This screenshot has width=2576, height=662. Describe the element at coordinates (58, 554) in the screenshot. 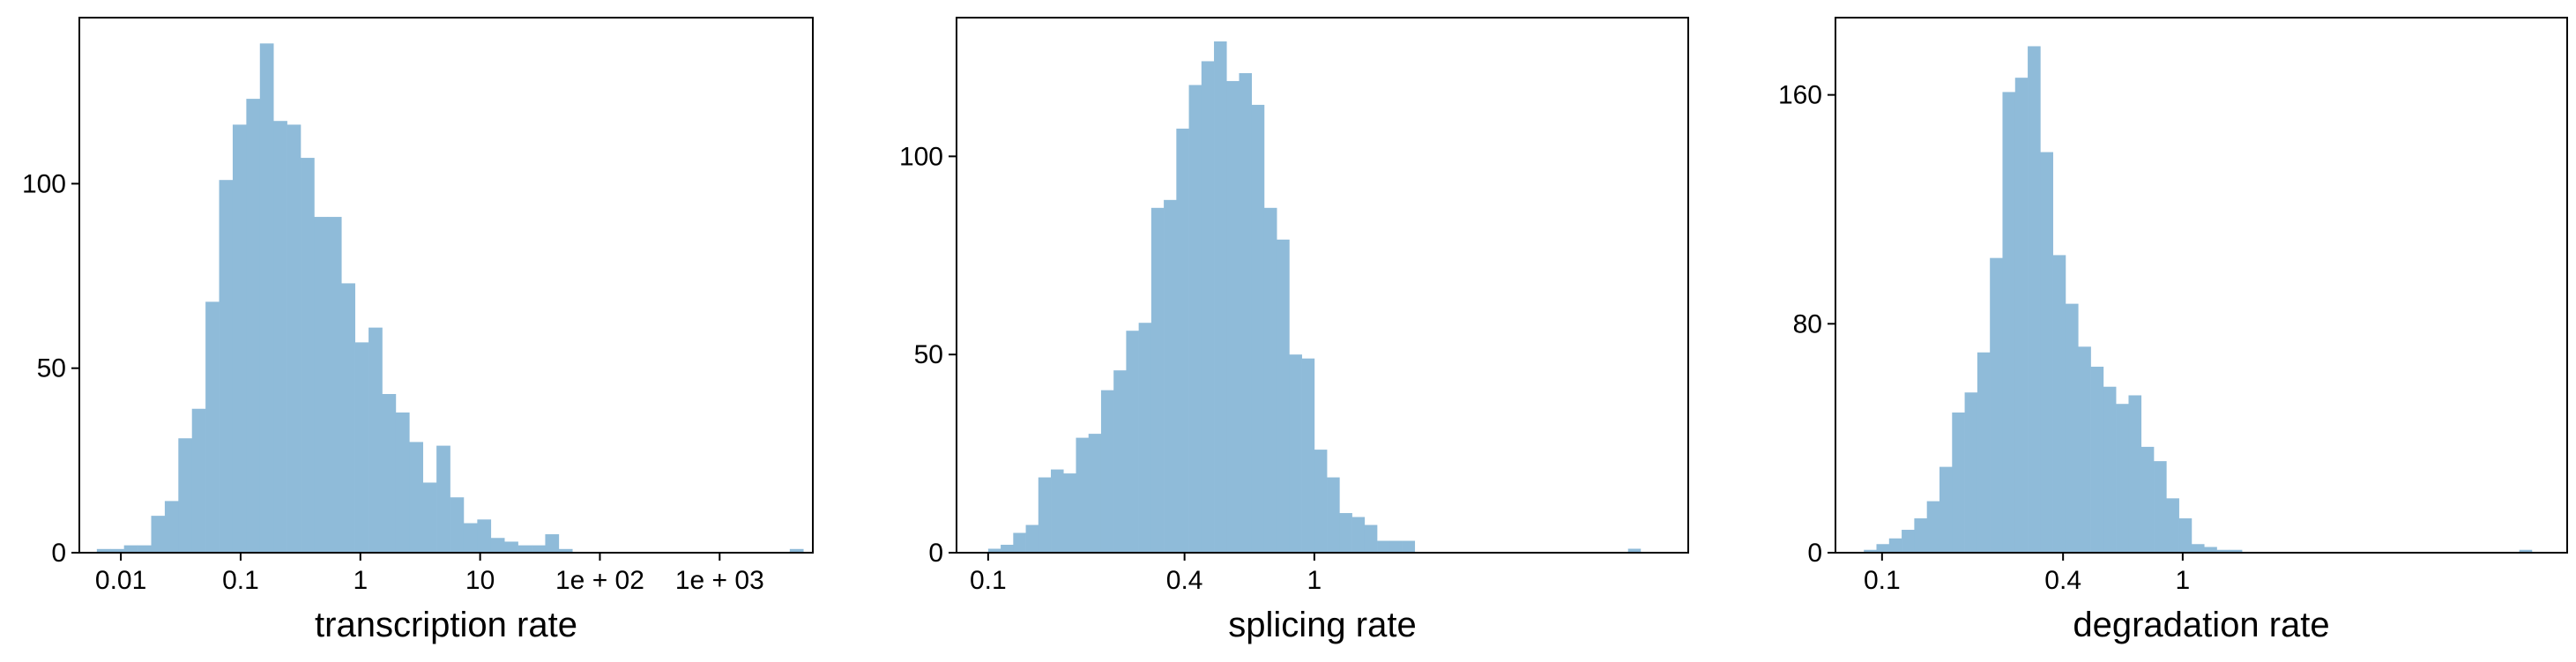

I see `transcription-y-tick-label: 0` at that location.